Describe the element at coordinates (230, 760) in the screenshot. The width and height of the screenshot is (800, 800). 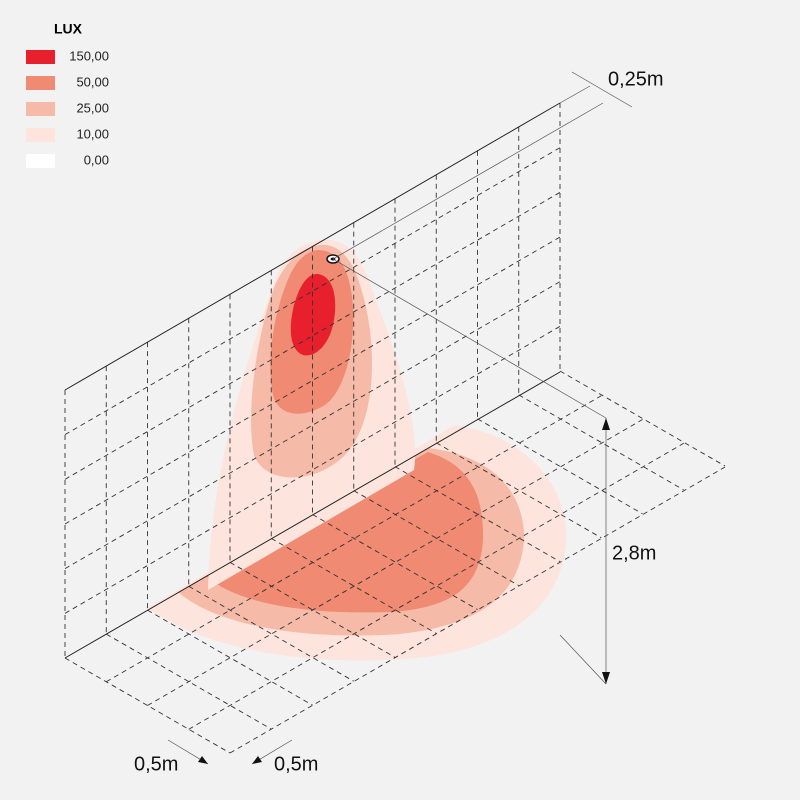
I see `arrowheads` at that location.